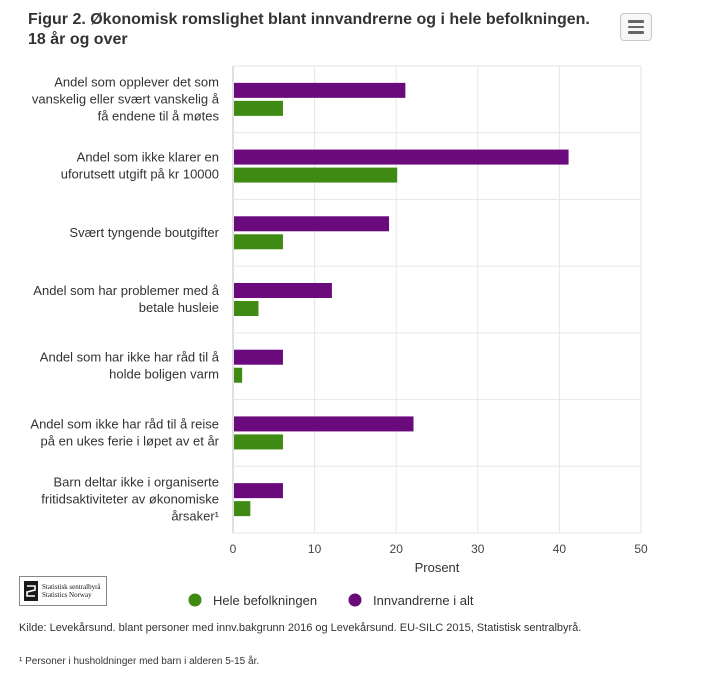 The image size is (706, 676). What do you see at coordinates (179, 307) in the screenshot?
I see `category-label-line: betale husleie` at bounding box center [179, 307].